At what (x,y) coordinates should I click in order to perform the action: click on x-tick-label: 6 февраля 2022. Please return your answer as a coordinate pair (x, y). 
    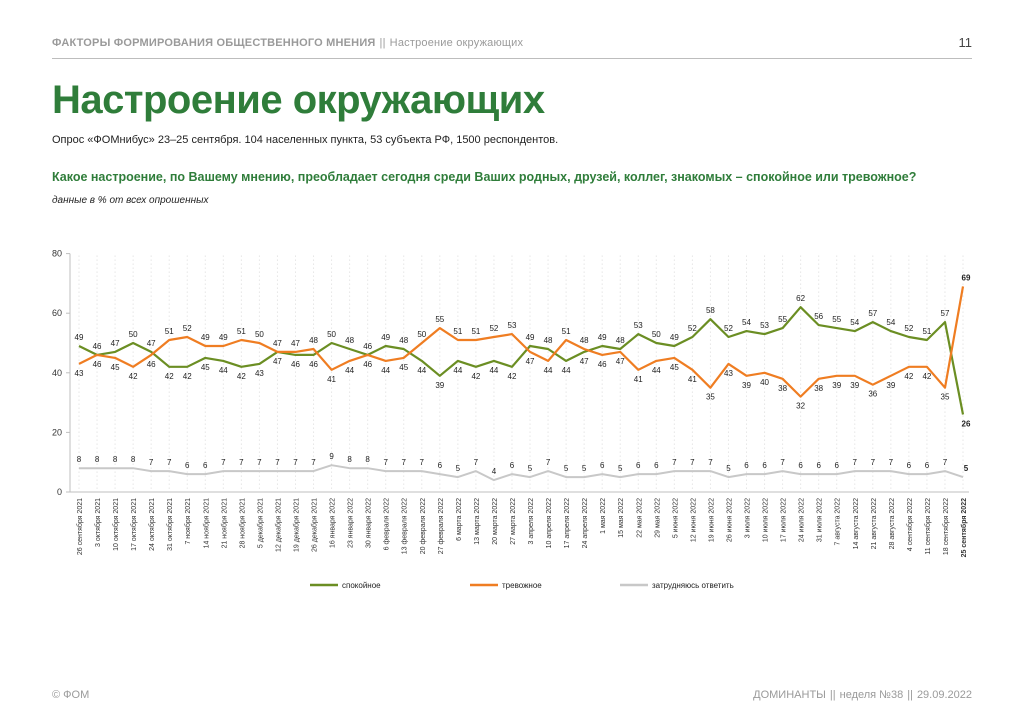
    Looking at the image, I should click on (387, 524).